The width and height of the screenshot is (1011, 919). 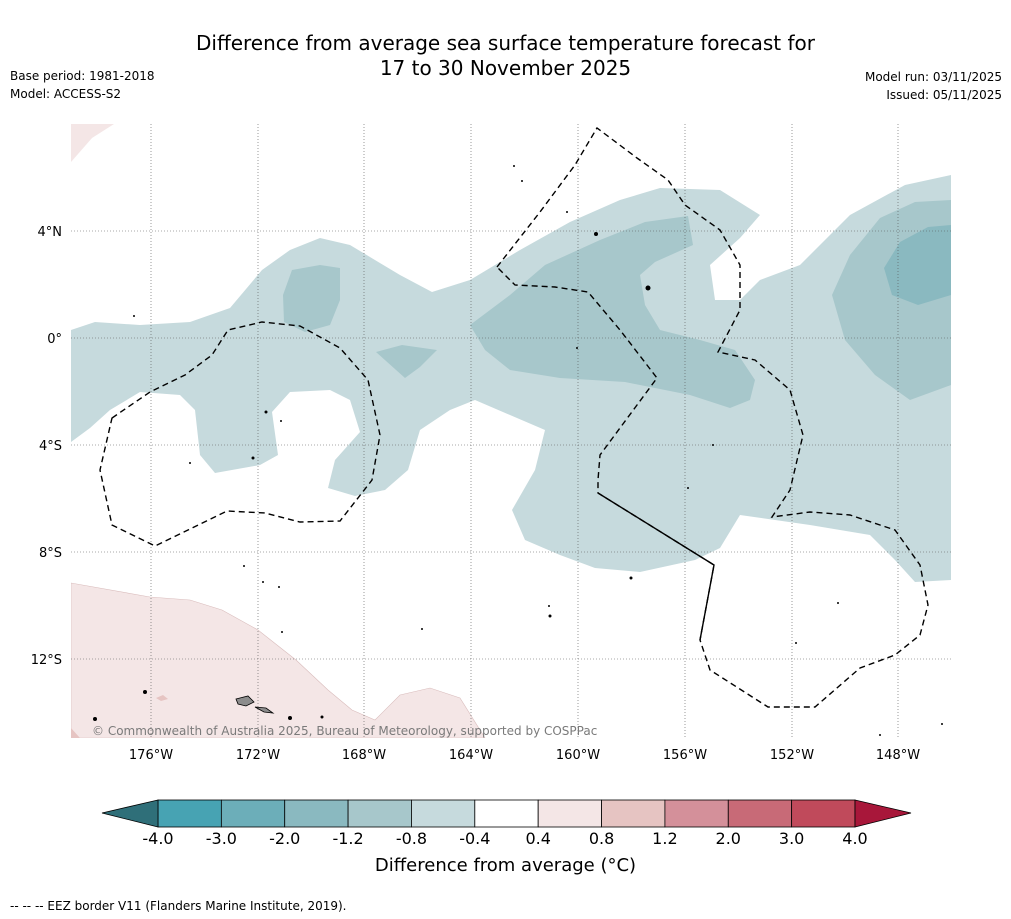 I want to click on meta-right: Model run: 03/11/2025 Issued: 05/11/2025, so click(x=933, y=86).